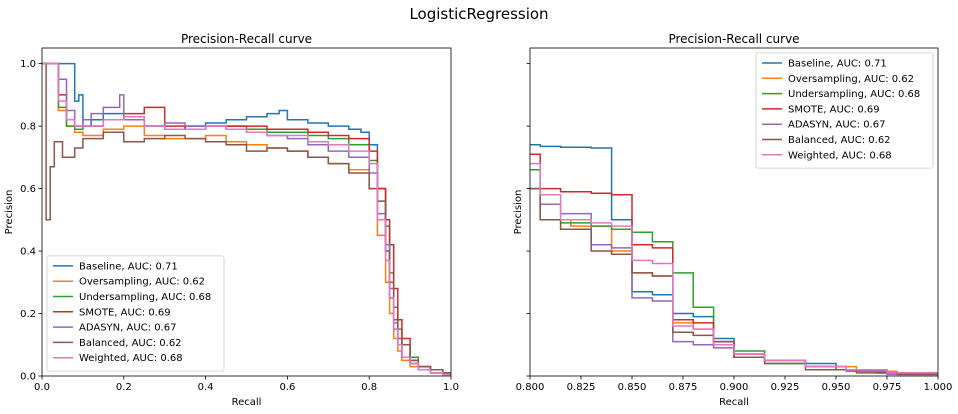 This screenshot has height=414, width=958. What do you see at coordinates (478, 14) in the screenshot?
I see `figure-title: LogisticRegression` at bounding box center [478, 14].